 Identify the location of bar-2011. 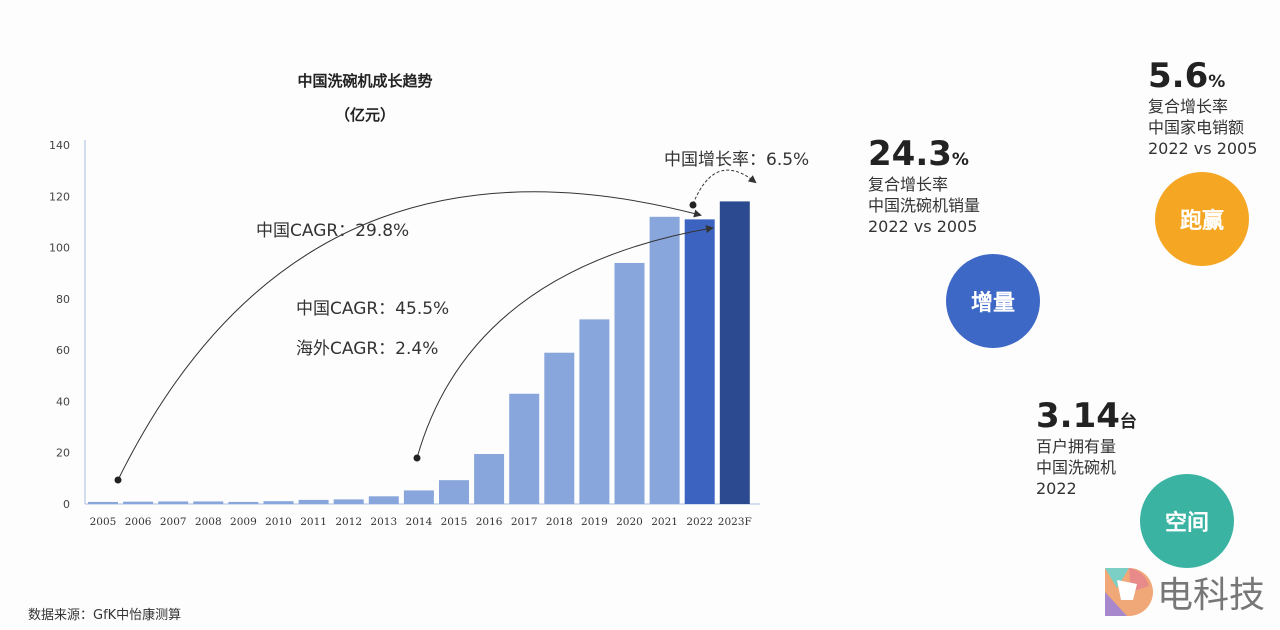
(313, 501).